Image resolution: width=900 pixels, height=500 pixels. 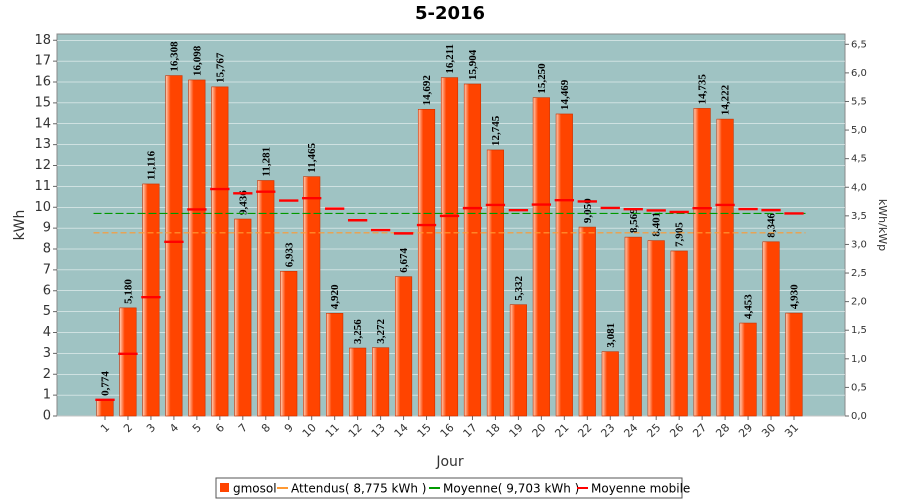 I want to click on value-label: 9,050, so click(x=588, y=210).